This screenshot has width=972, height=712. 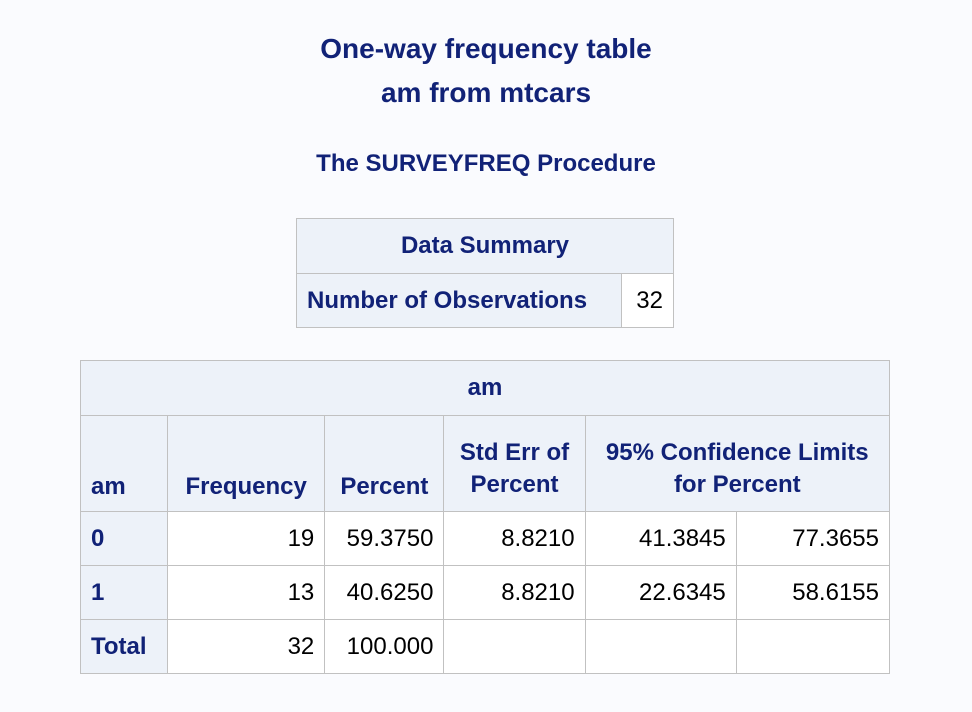 What do you see at coordinates (485, 246) in the screenshot?
I see `data-summary-header: Data Summary` at bounding box center [485, 246].